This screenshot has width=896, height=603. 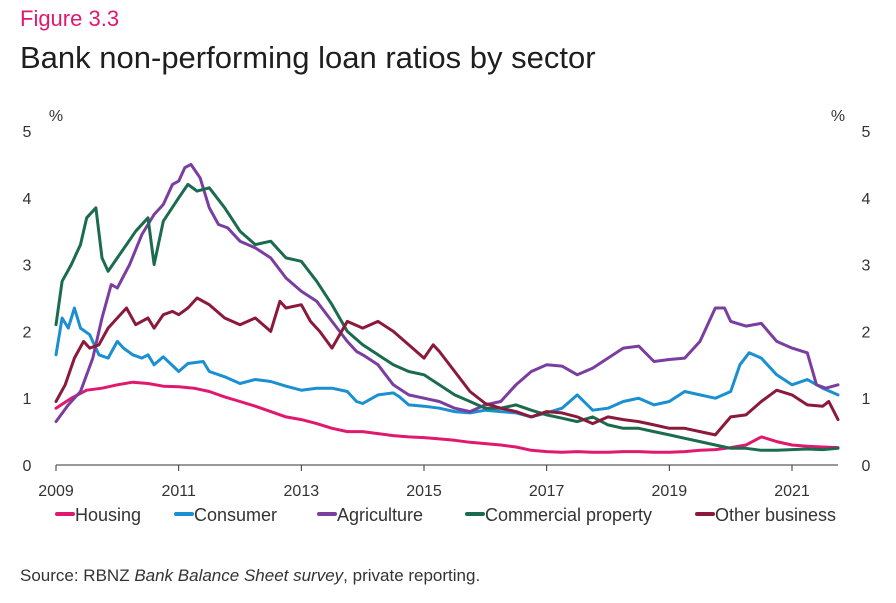 What do you see at coordinates (866, 399) in the screenshot?
I see `y-tick-label-right: 1` at bounding box center [866, 399].